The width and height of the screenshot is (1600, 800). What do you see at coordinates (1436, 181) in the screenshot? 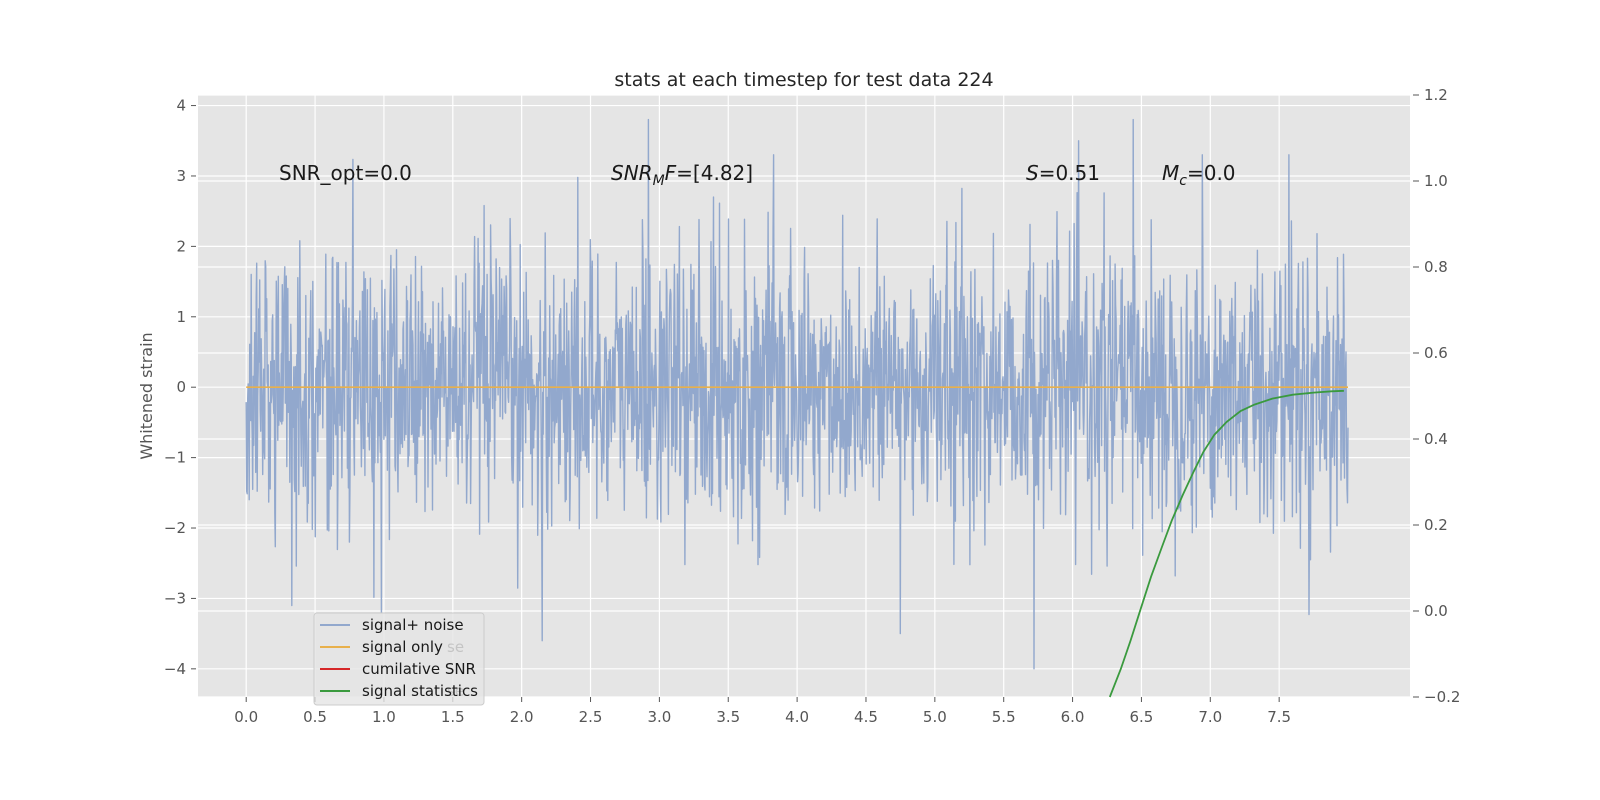
I see `y2-tick-label: 1.0` at bounding box center [1436, 181].